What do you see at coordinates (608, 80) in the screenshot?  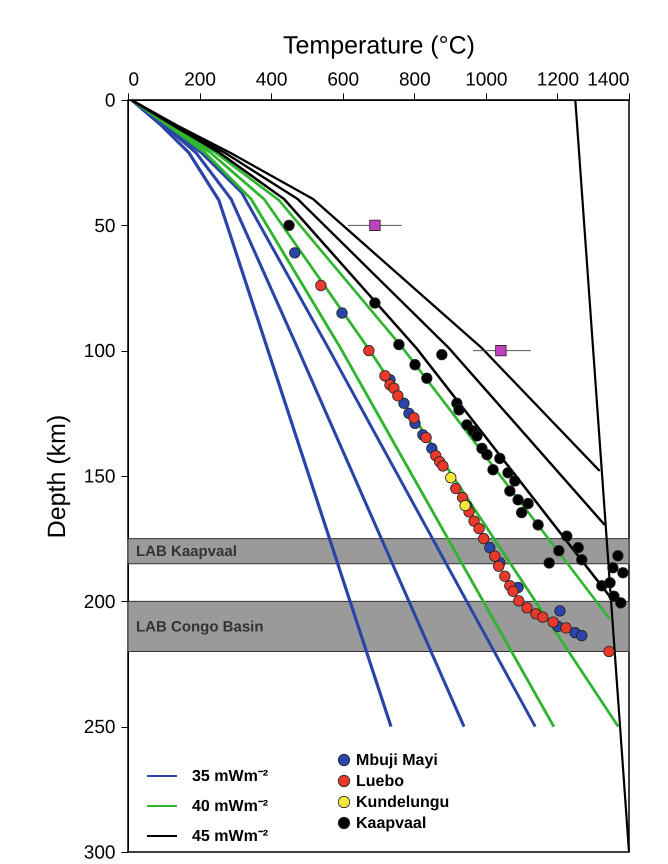 I see `x-tick-label: 1400` at bounding box center [608, 80].